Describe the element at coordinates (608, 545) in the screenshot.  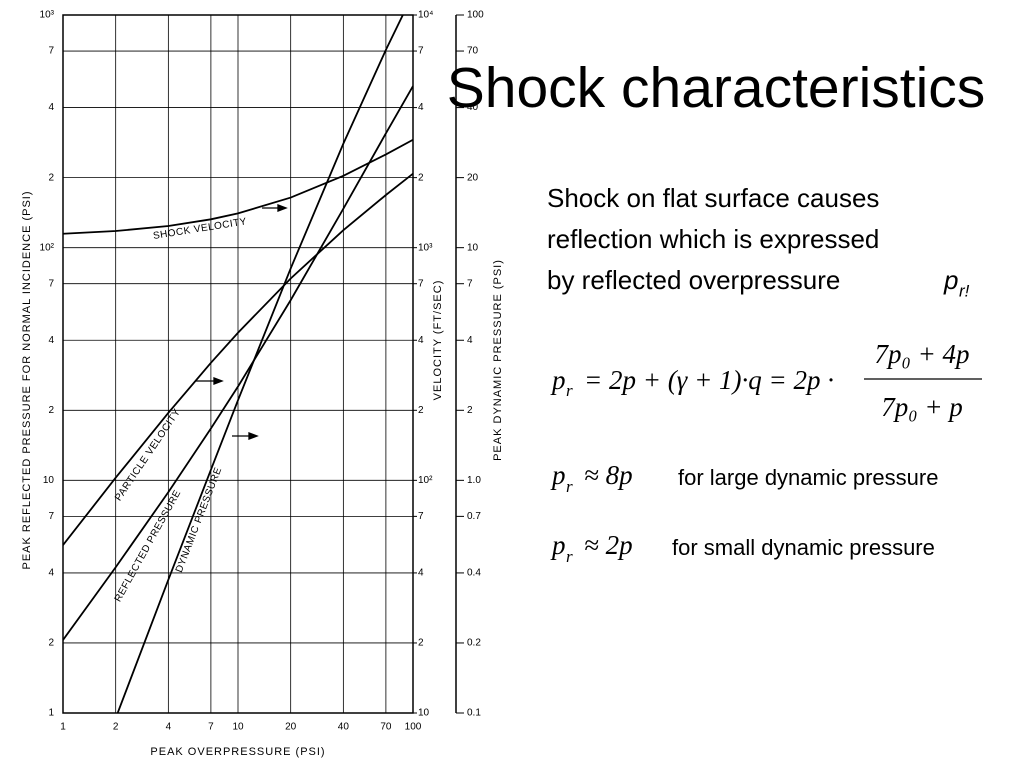
I see `eq-rhs: ≈ 2p` at that location.